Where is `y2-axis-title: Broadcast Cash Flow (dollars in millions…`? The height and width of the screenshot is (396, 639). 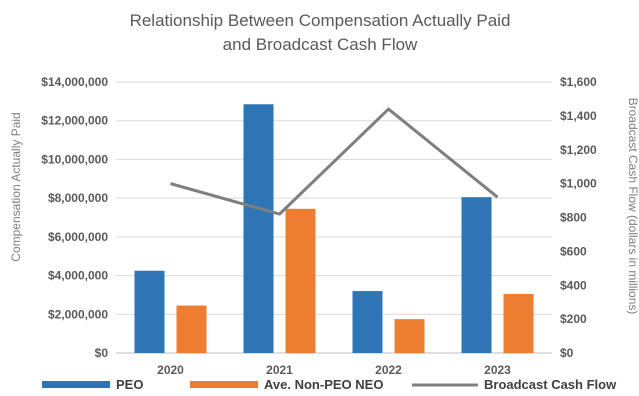
y2-axis-title: Broadcast Cash Flow (dollars in millions… is located at coordinates (632, 206).